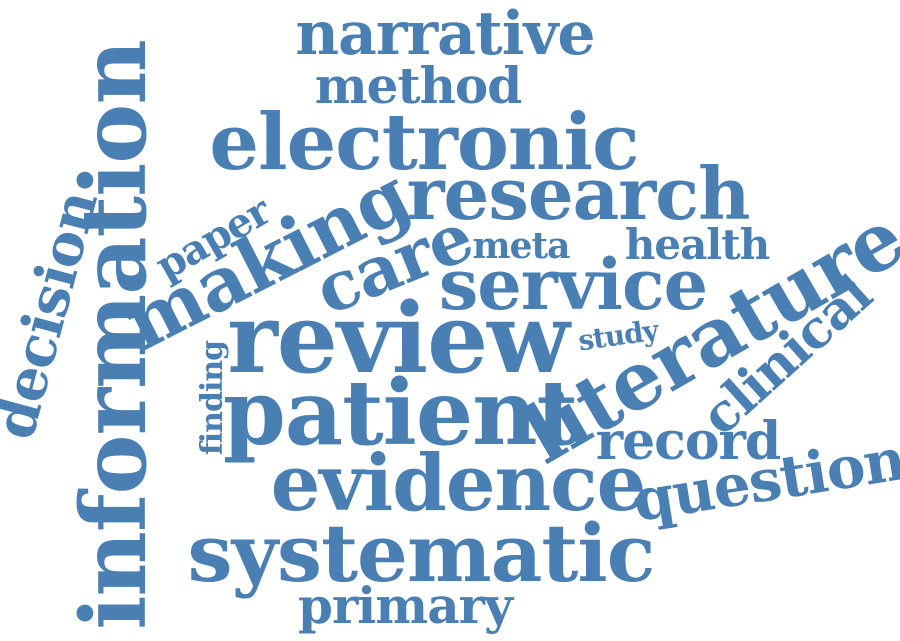 The width and height of the screenshot is (900, 641). I want to click on word-research: research, so click(578, 193).